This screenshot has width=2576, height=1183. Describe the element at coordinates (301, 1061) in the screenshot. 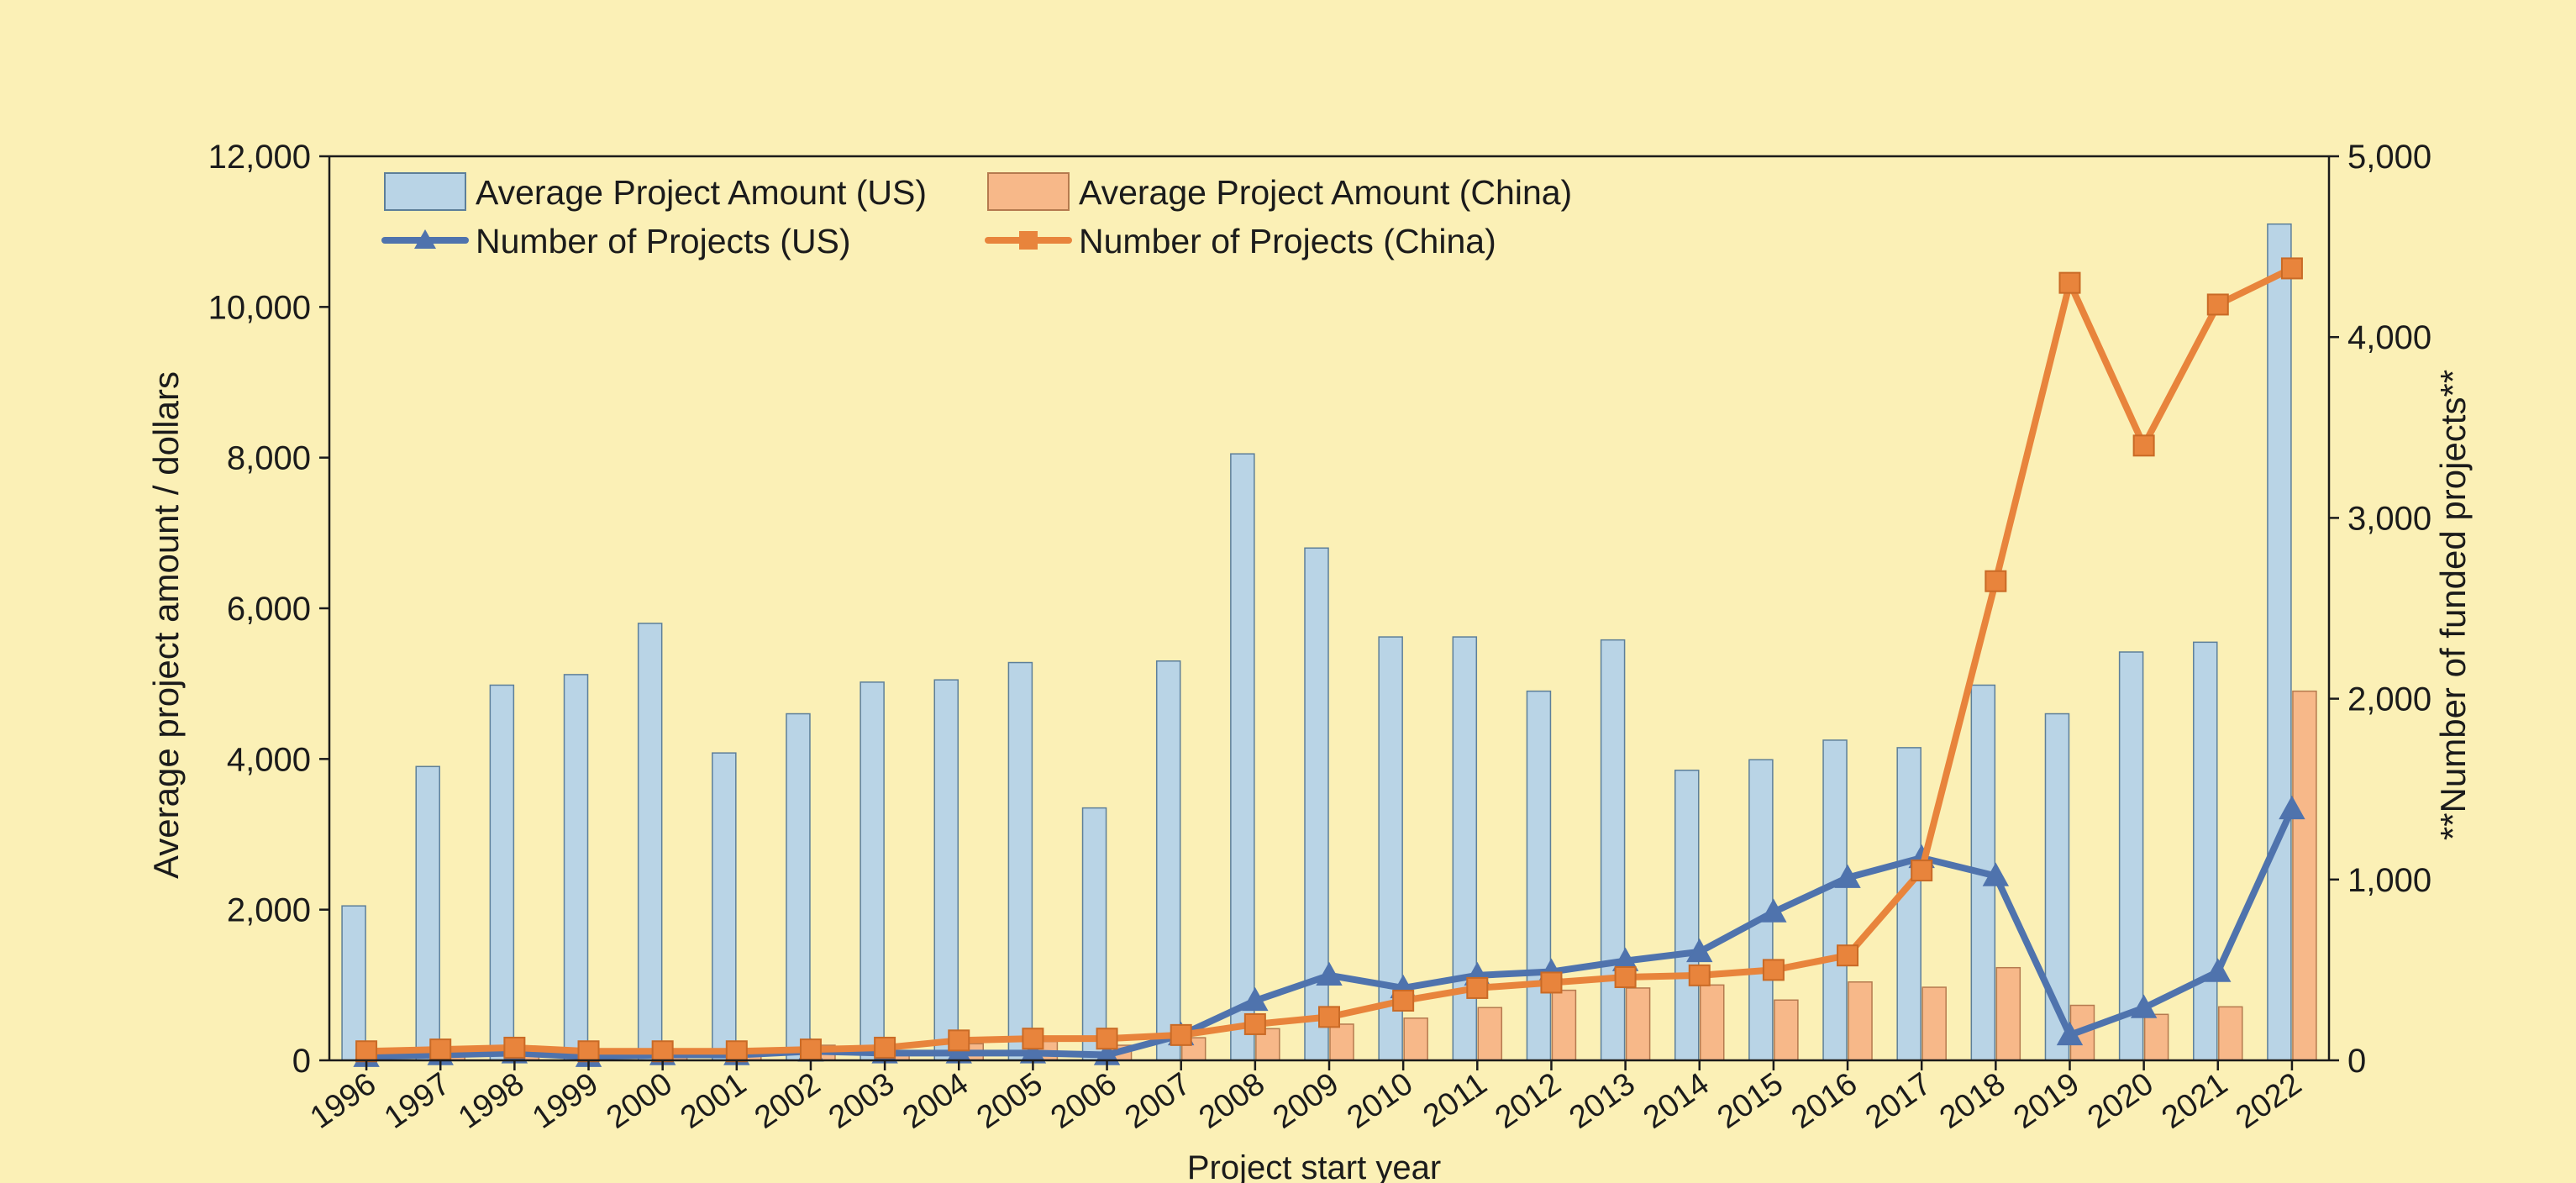

I see `y-tick-label-left: 0` at that location.